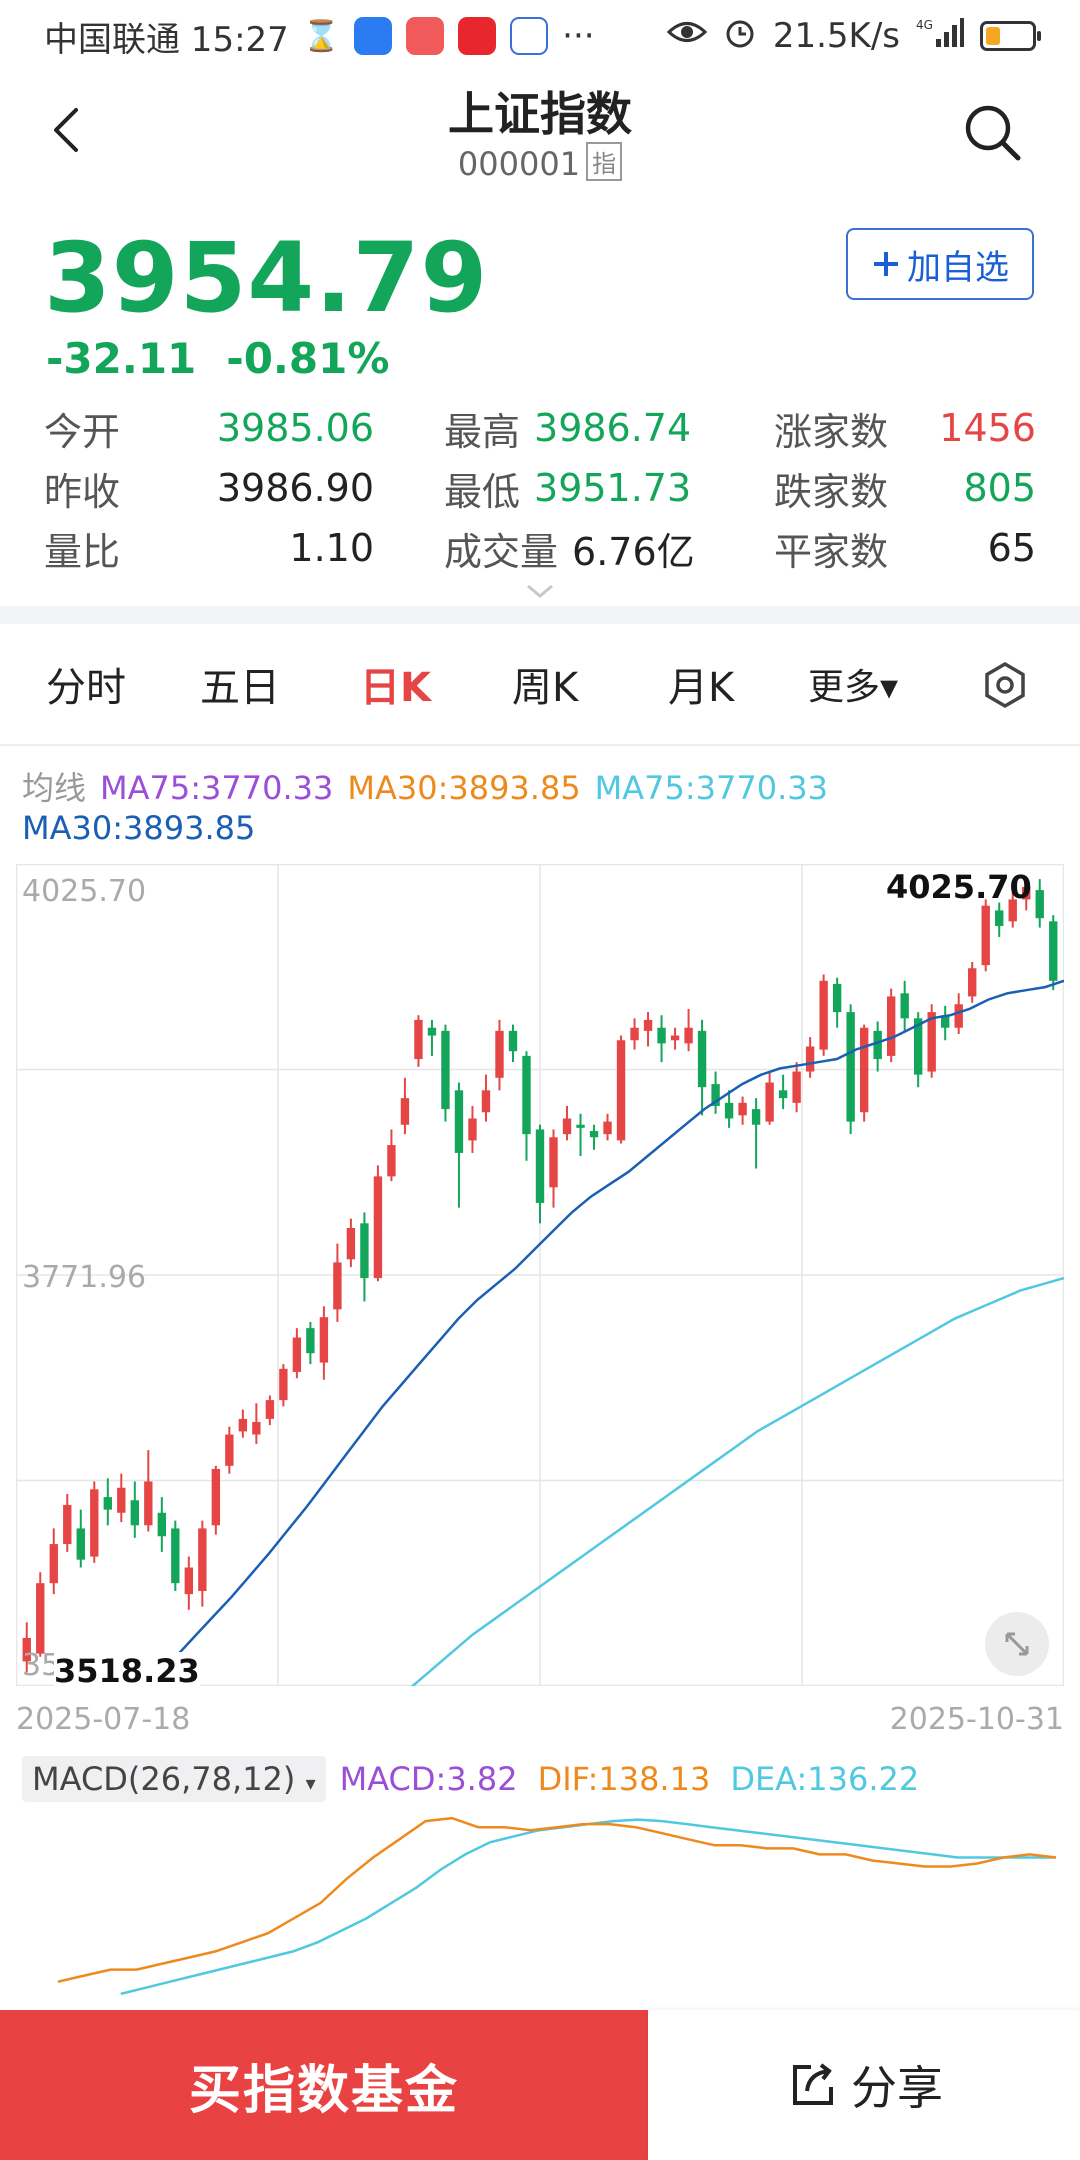  I want to click on stat-label: 最高, so click(482, 431).